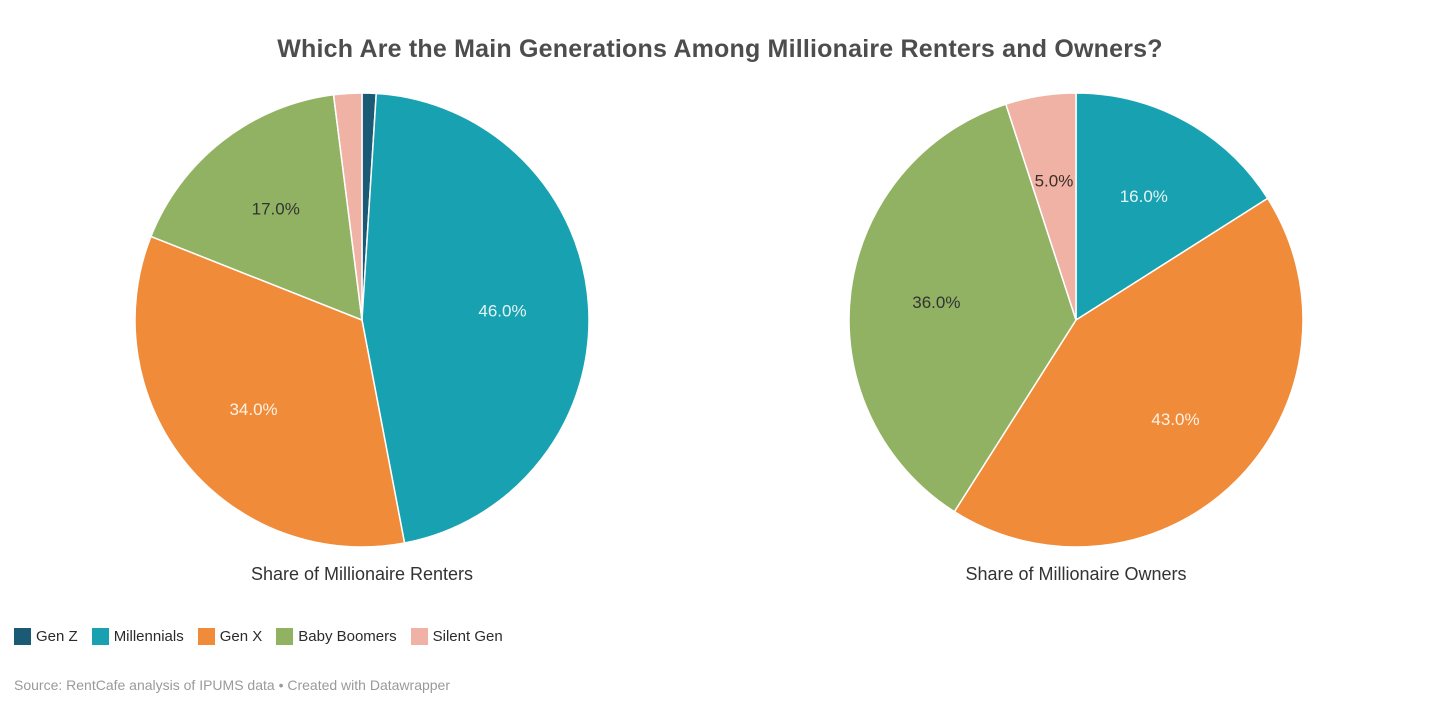  What do you see at coordinates (362, 574) in the screenshot?
I see `pie-title-renters: Share of Millionaire Renters` at bounding box center [362, 574].